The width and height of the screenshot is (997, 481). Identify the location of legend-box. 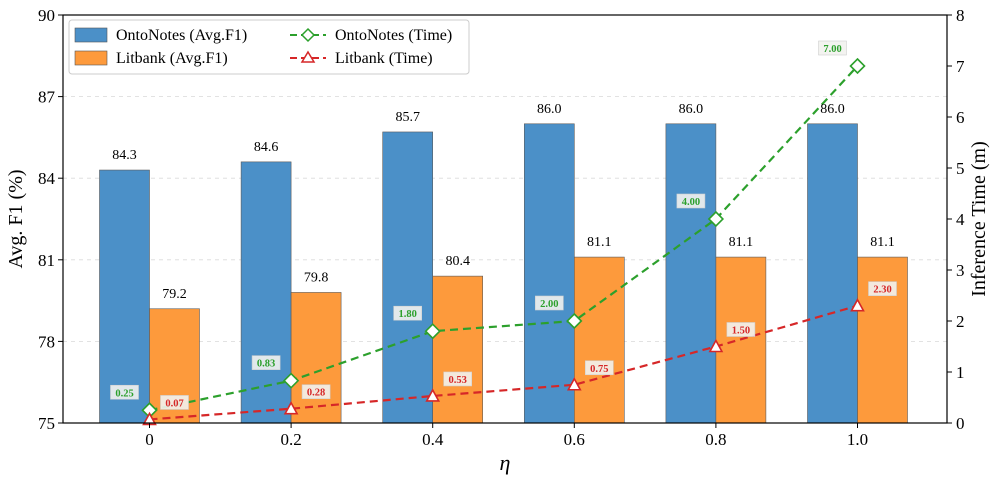
(269, 47).